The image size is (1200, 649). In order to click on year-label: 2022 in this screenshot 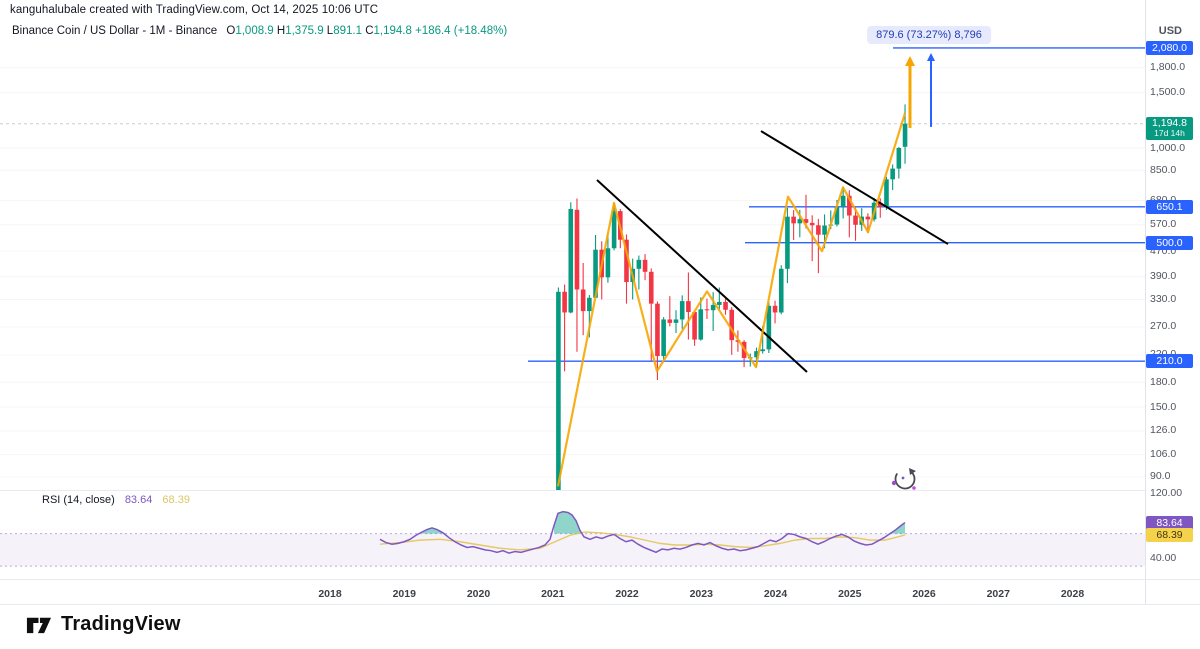, I will do `click(627, 594)`.